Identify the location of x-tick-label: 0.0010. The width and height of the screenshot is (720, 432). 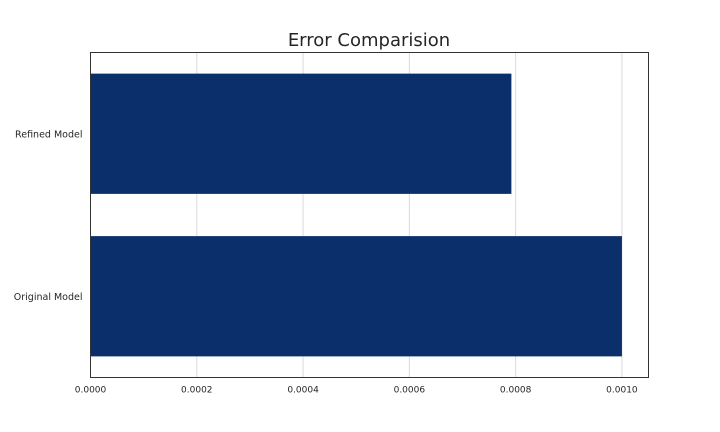
(622, 391).